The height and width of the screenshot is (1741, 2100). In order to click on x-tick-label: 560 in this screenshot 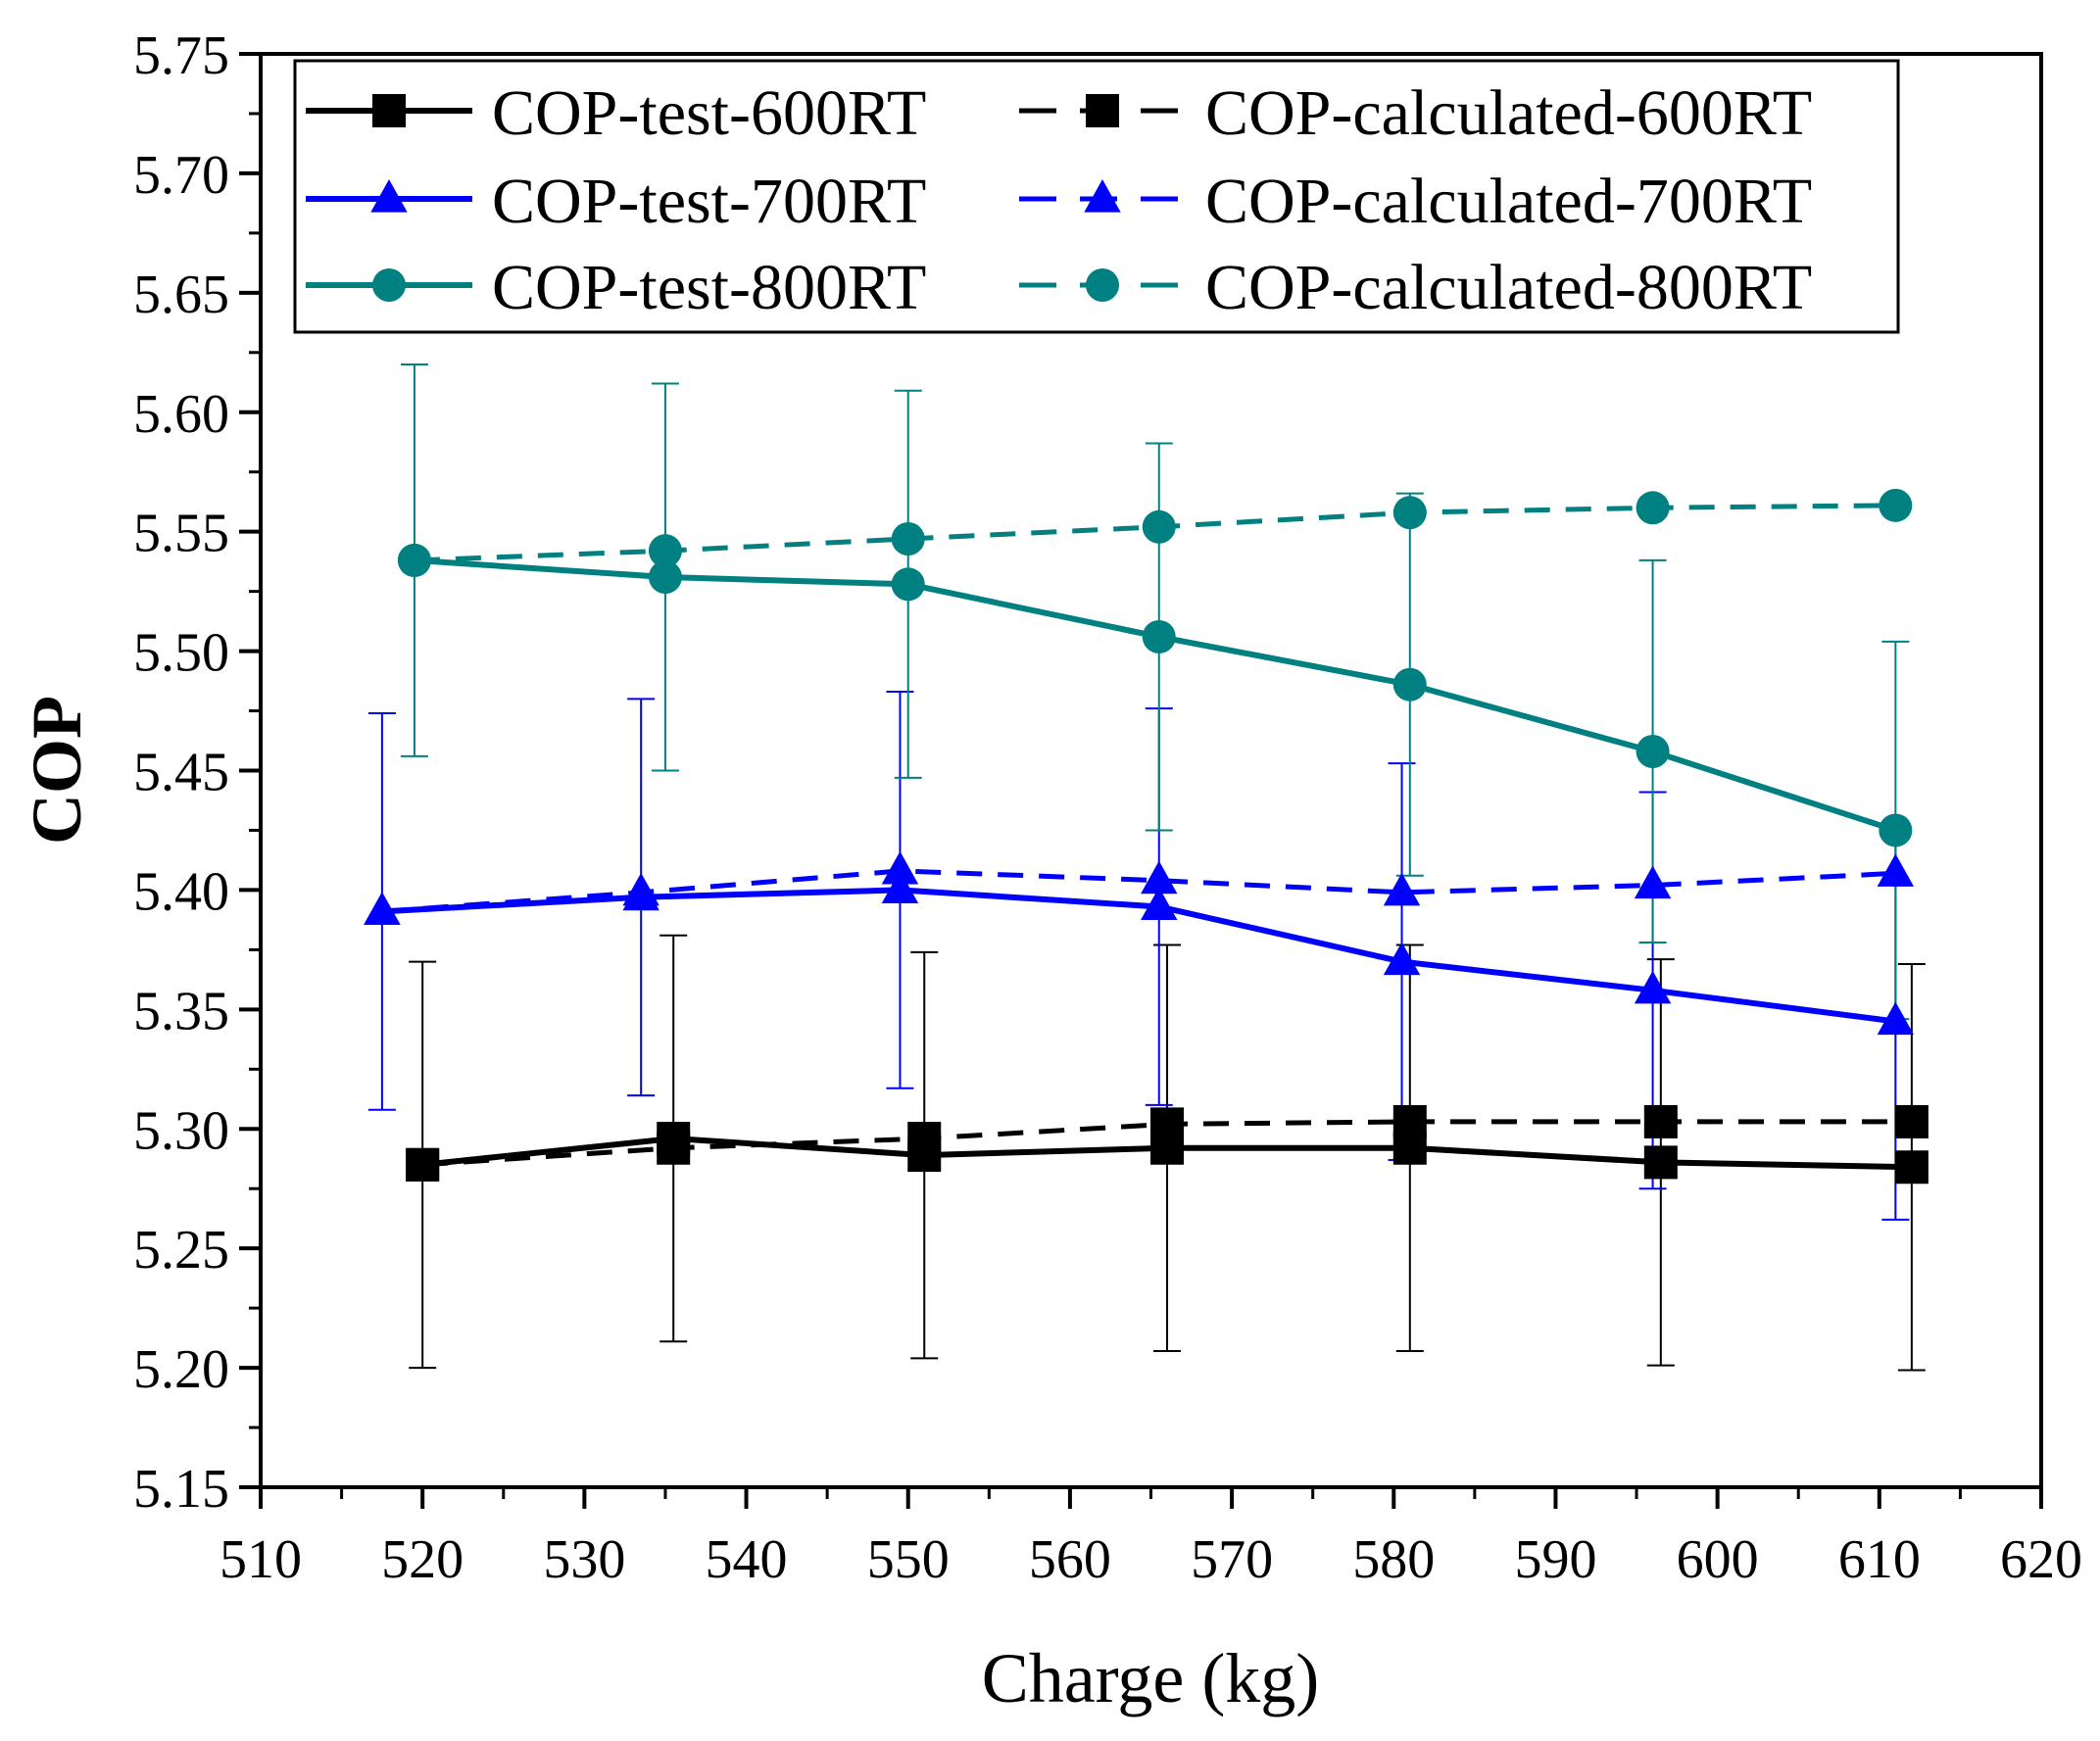, I will do `click(1070, 1559)`.